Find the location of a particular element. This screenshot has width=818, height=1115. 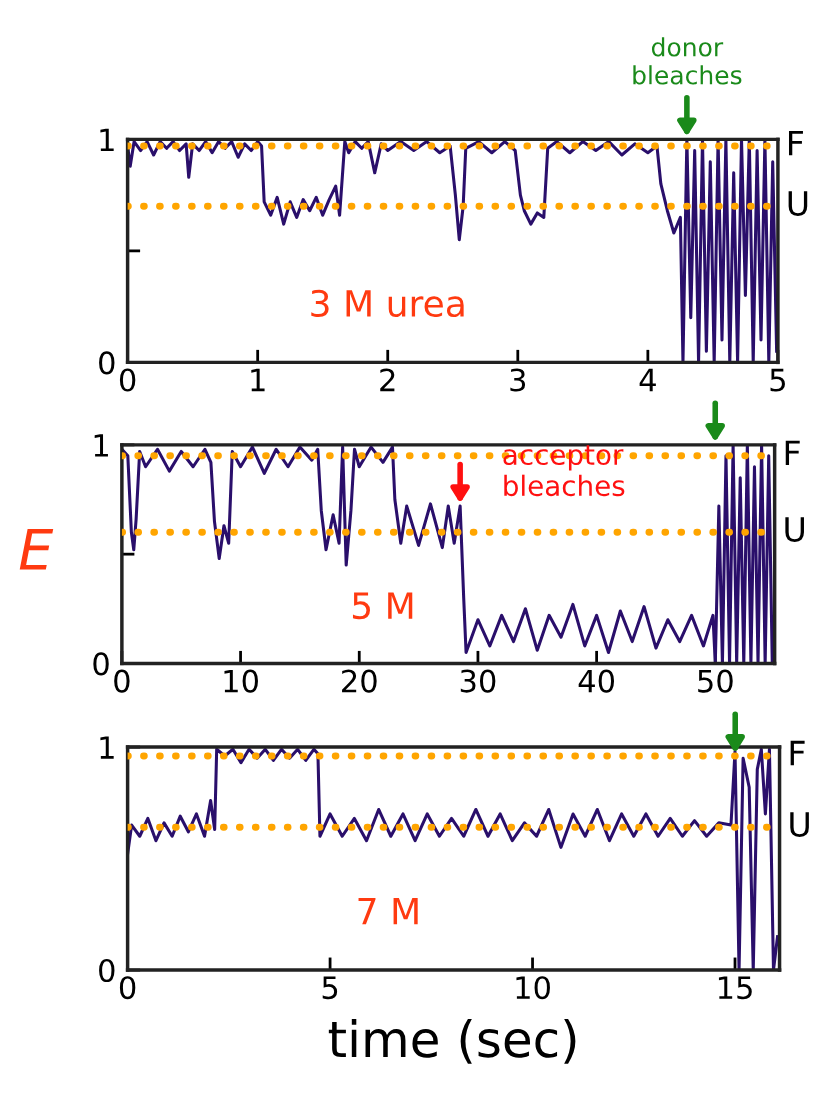

y-axis-title: E is located at coordinates (36, 549).